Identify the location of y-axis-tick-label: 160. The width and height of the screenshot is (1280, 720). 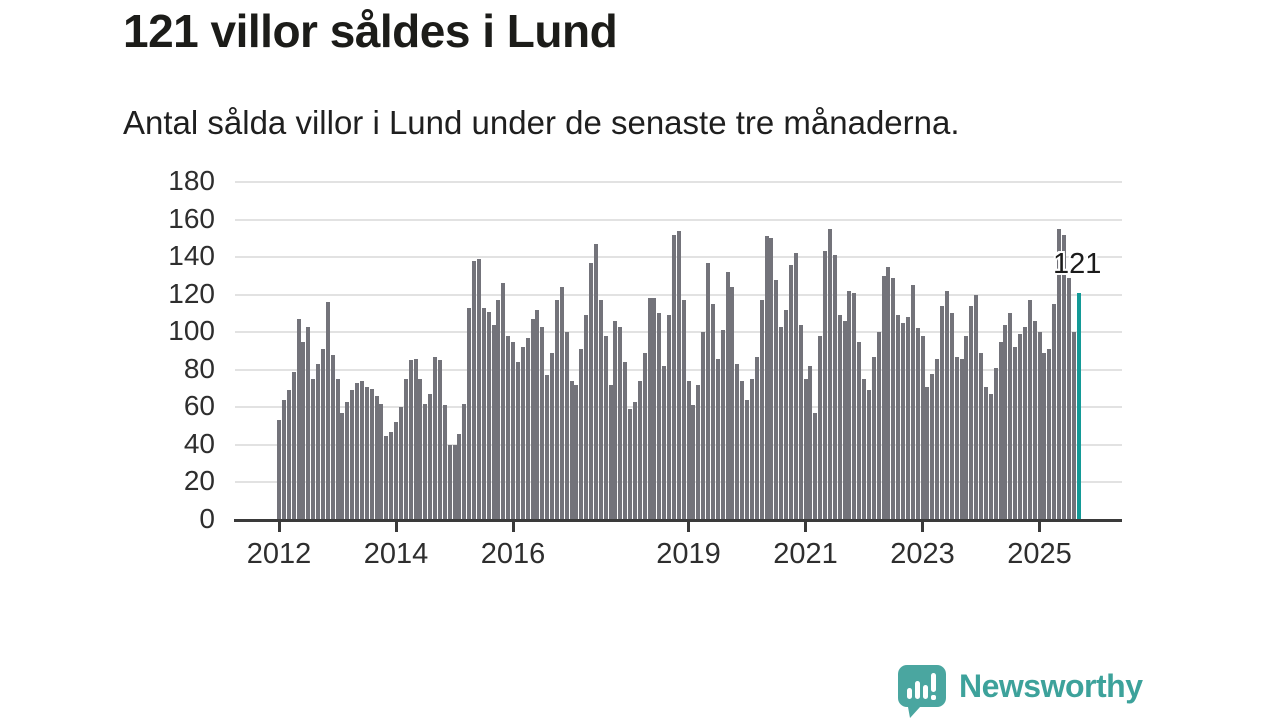
(191, 218).